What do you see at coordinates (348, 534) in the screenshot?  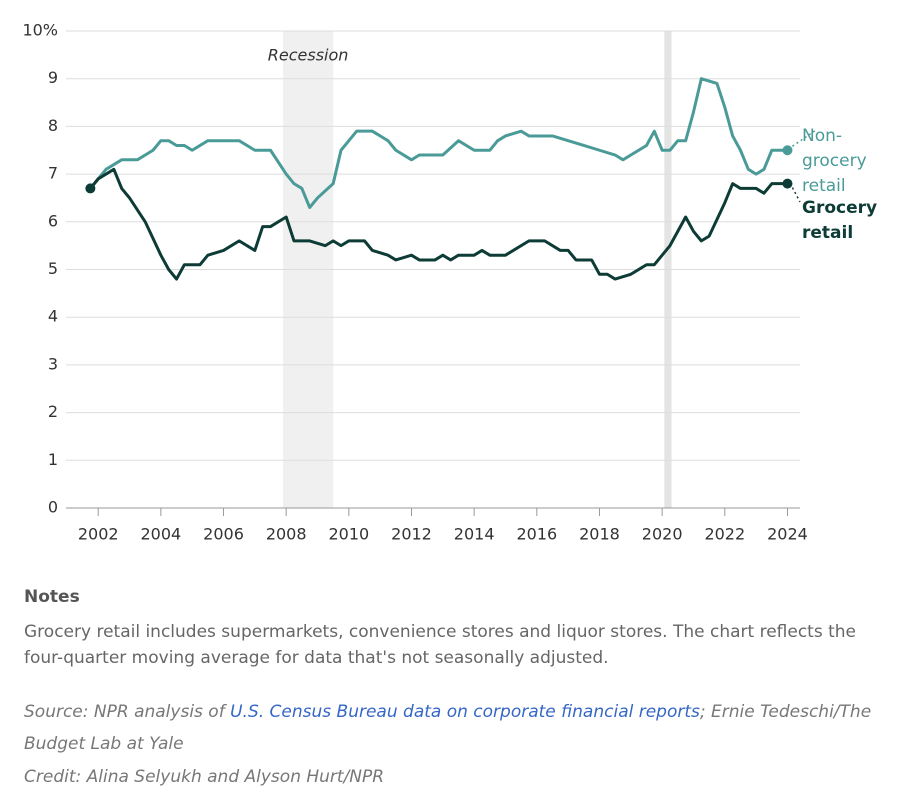 I see `x-tick-label: 2010` at bounding box center [348, 534].